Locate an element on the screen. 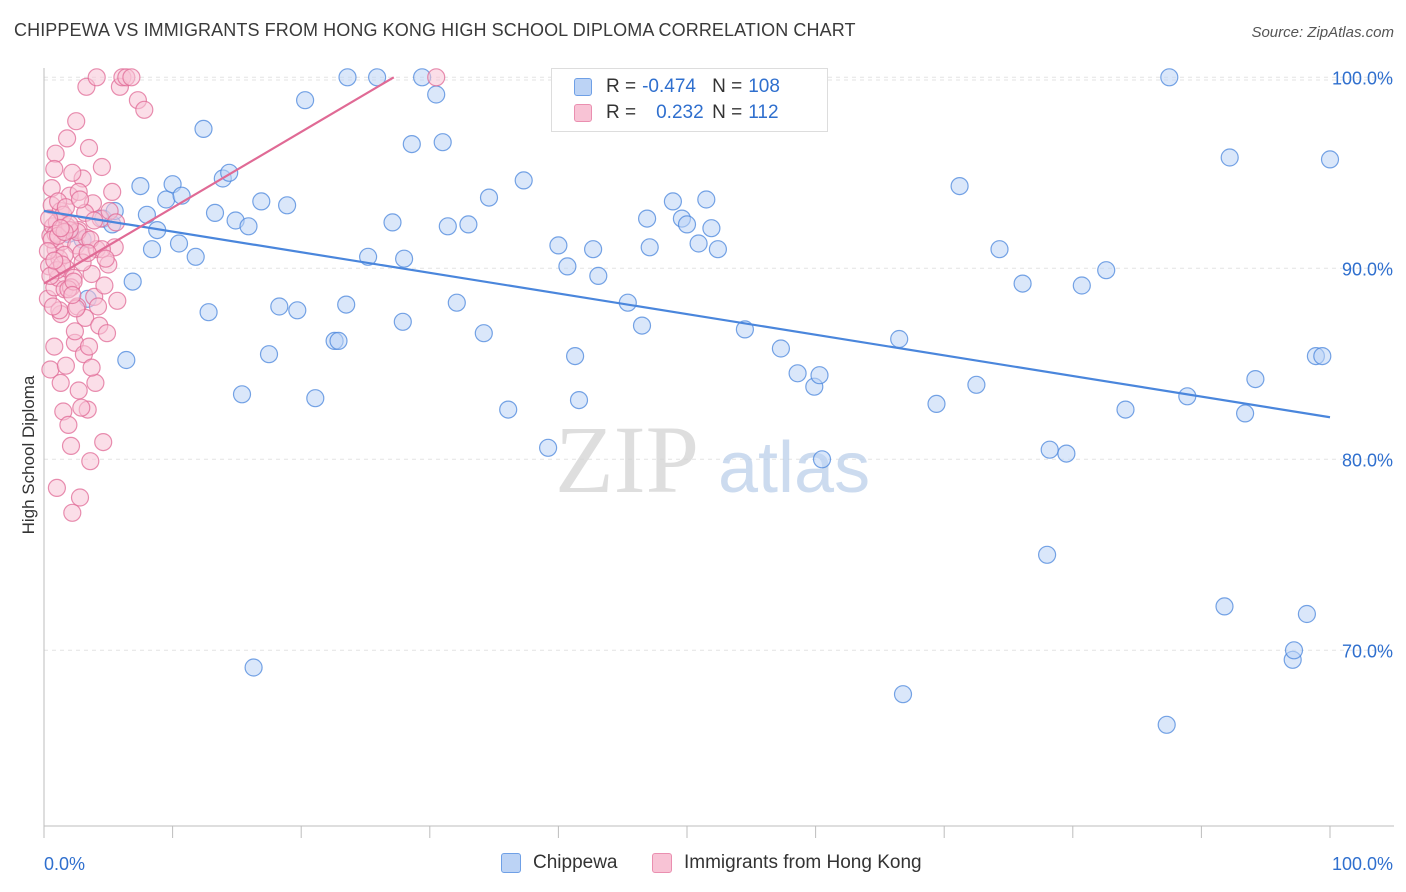 The width and height of the screenshot is (1406, 892). legend-item-chippewa: Chippewa is located at coordinates (559, 863).